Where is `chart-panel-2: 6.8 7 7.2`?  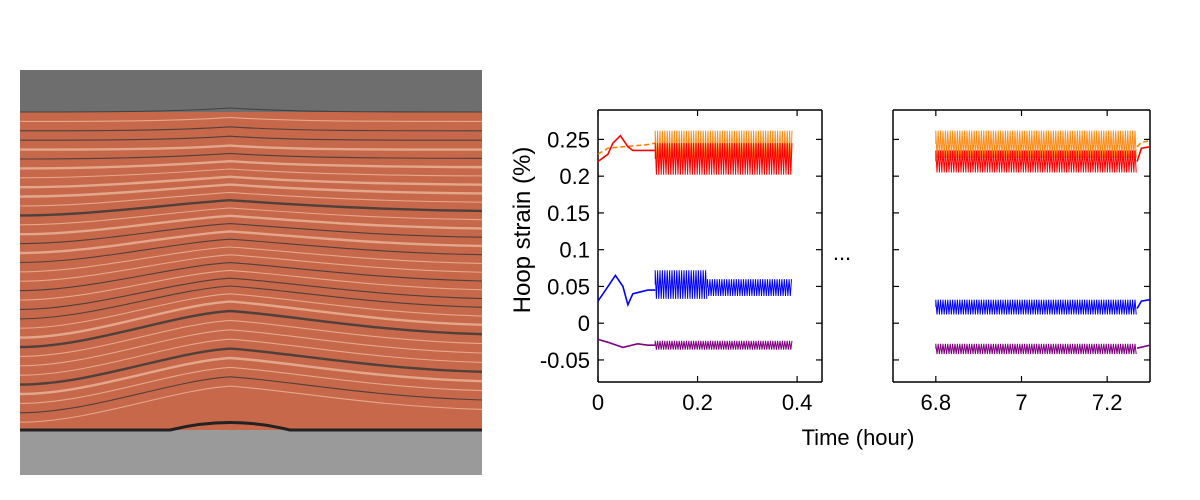
chart-panel-2: 6.8 7 7.2 is located at coordinates (1021, 262).